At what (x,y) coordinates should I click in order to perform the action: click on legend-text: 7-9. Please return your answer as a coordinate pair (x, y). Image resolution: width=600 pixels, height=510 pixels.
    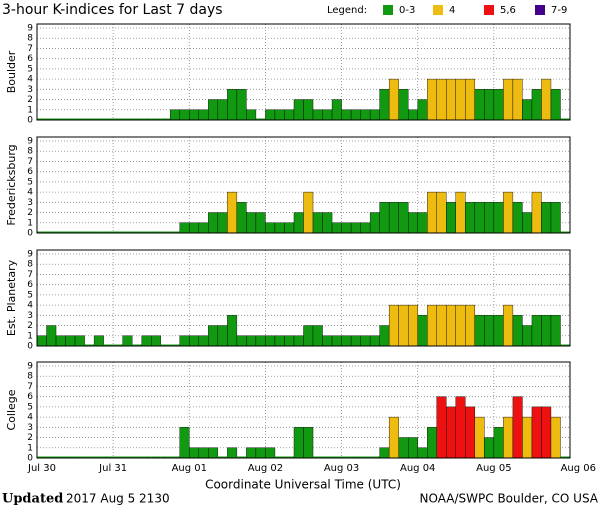
    Looking at the image, I should click on (559, 10).